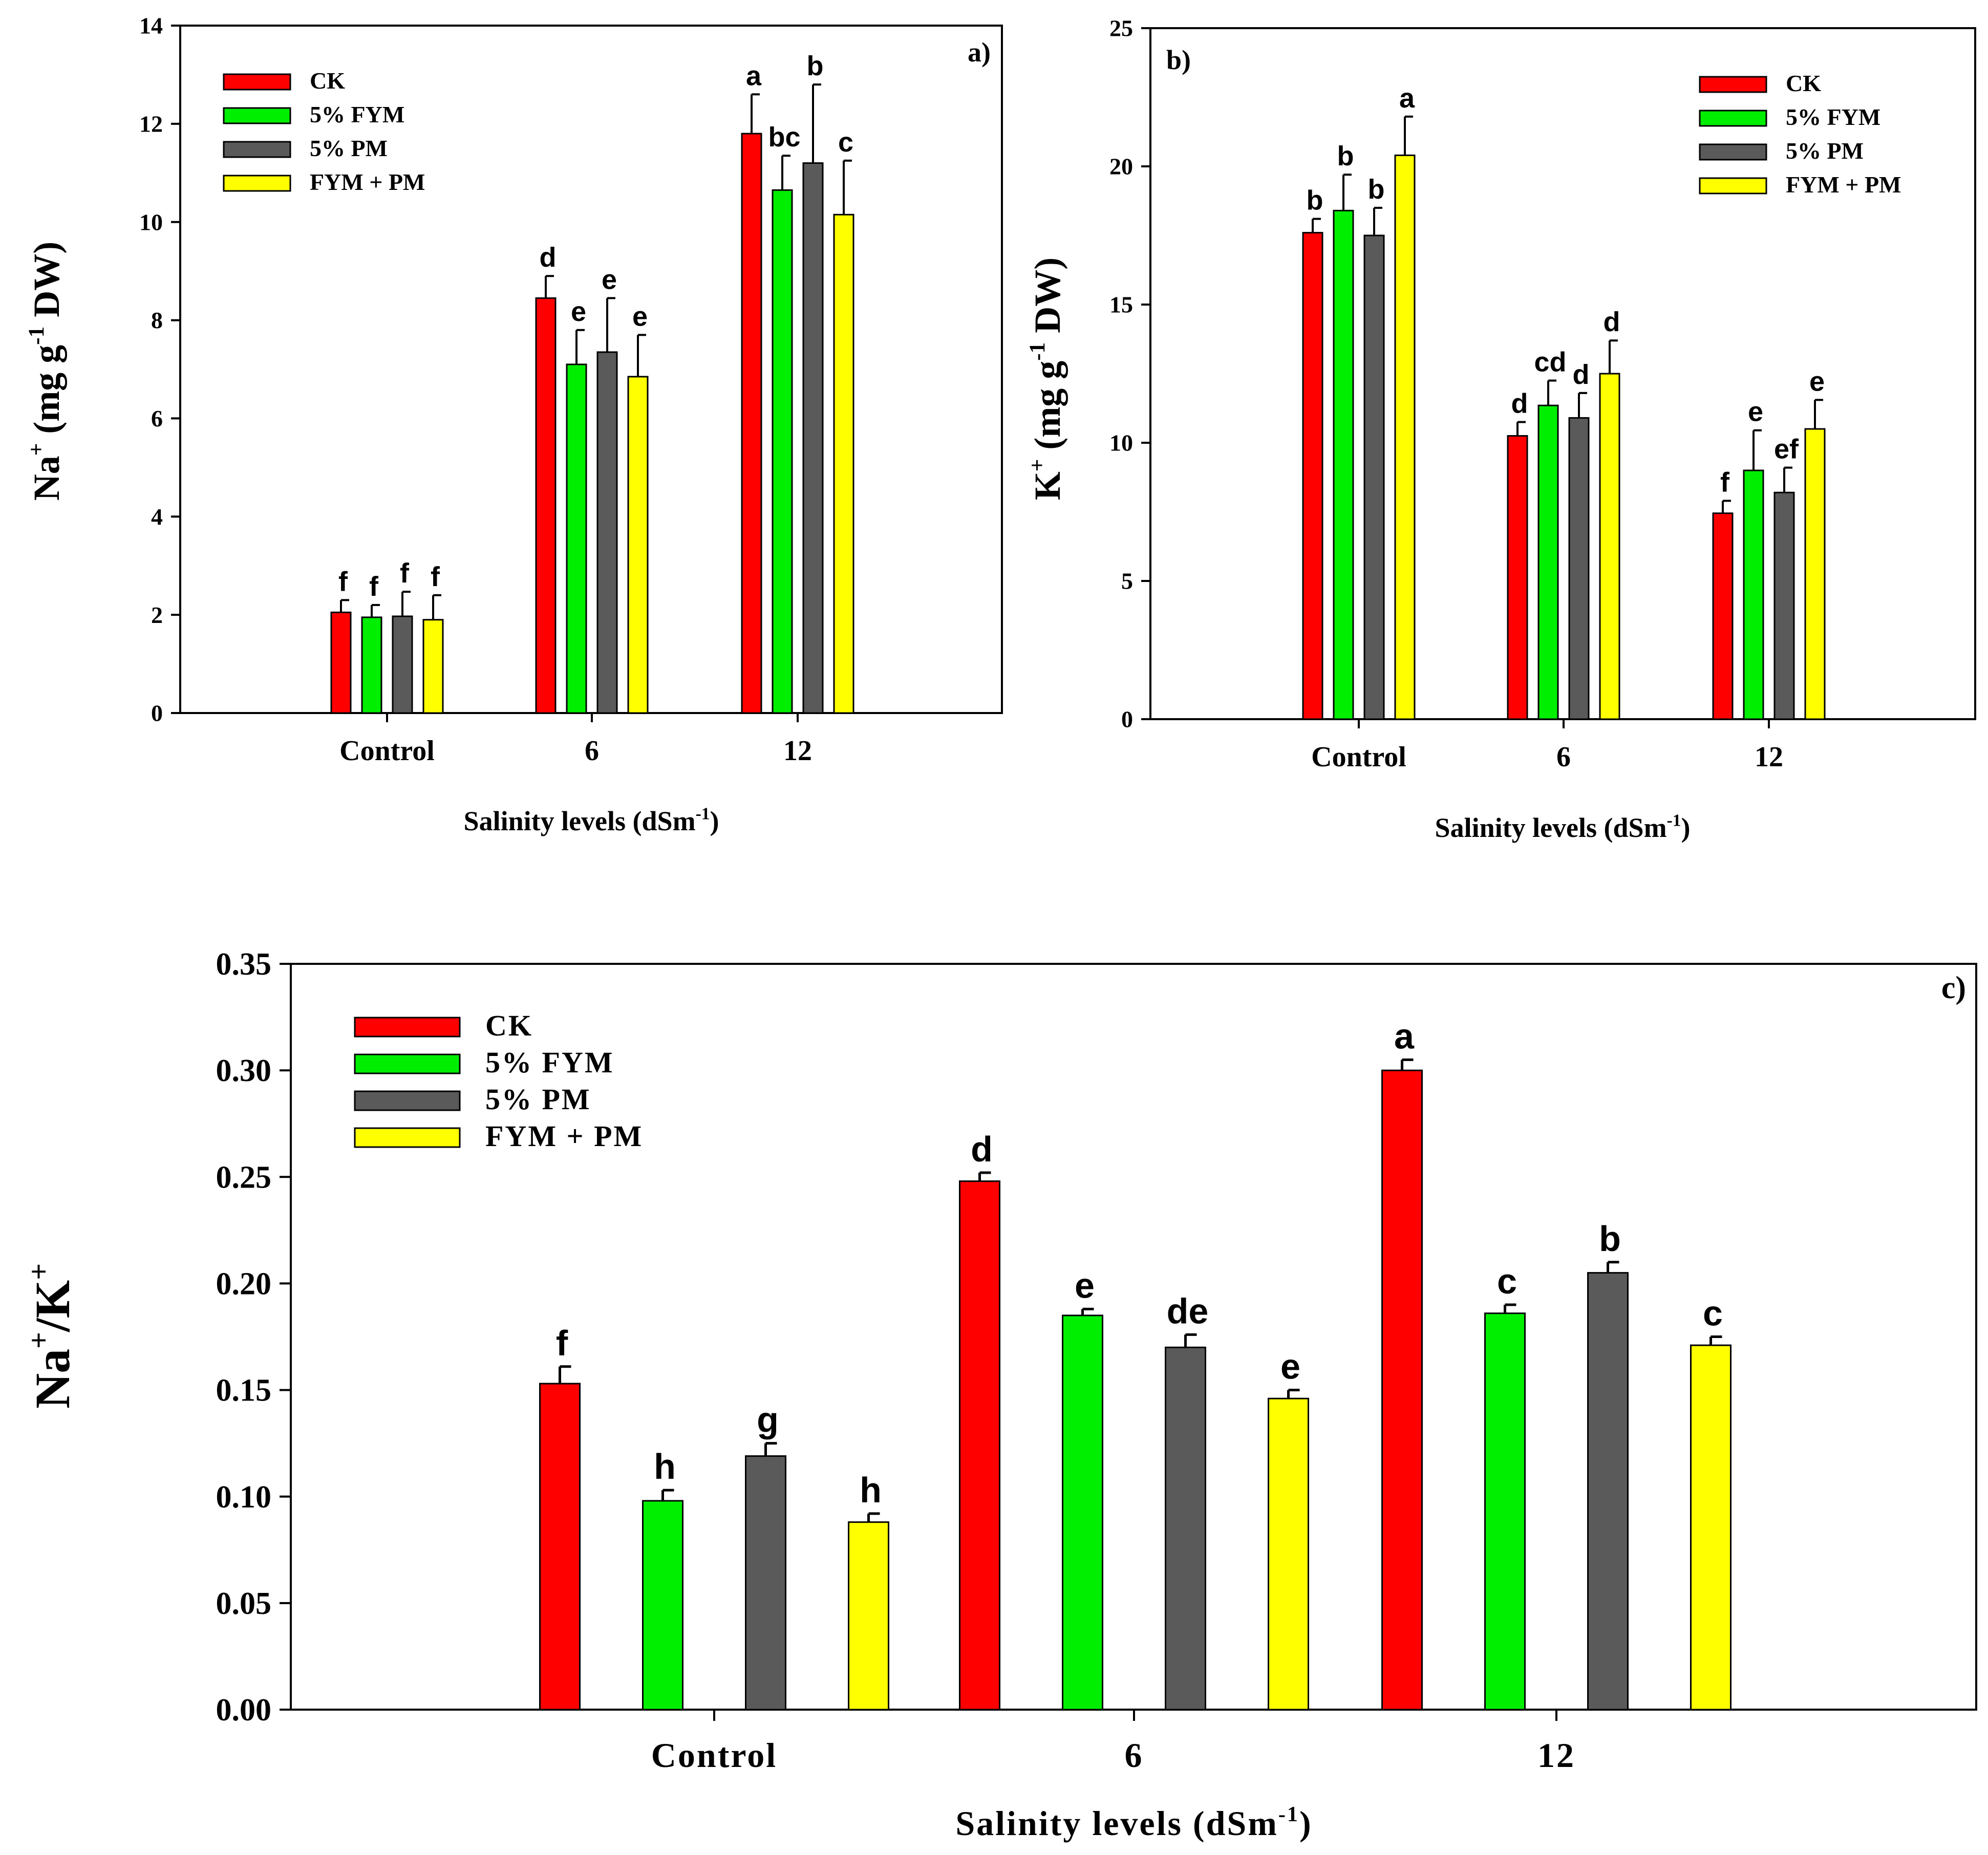 This screenshot has height=1855, width=1988. I want to click on y-tick-label: 5, so click(1127, 581).